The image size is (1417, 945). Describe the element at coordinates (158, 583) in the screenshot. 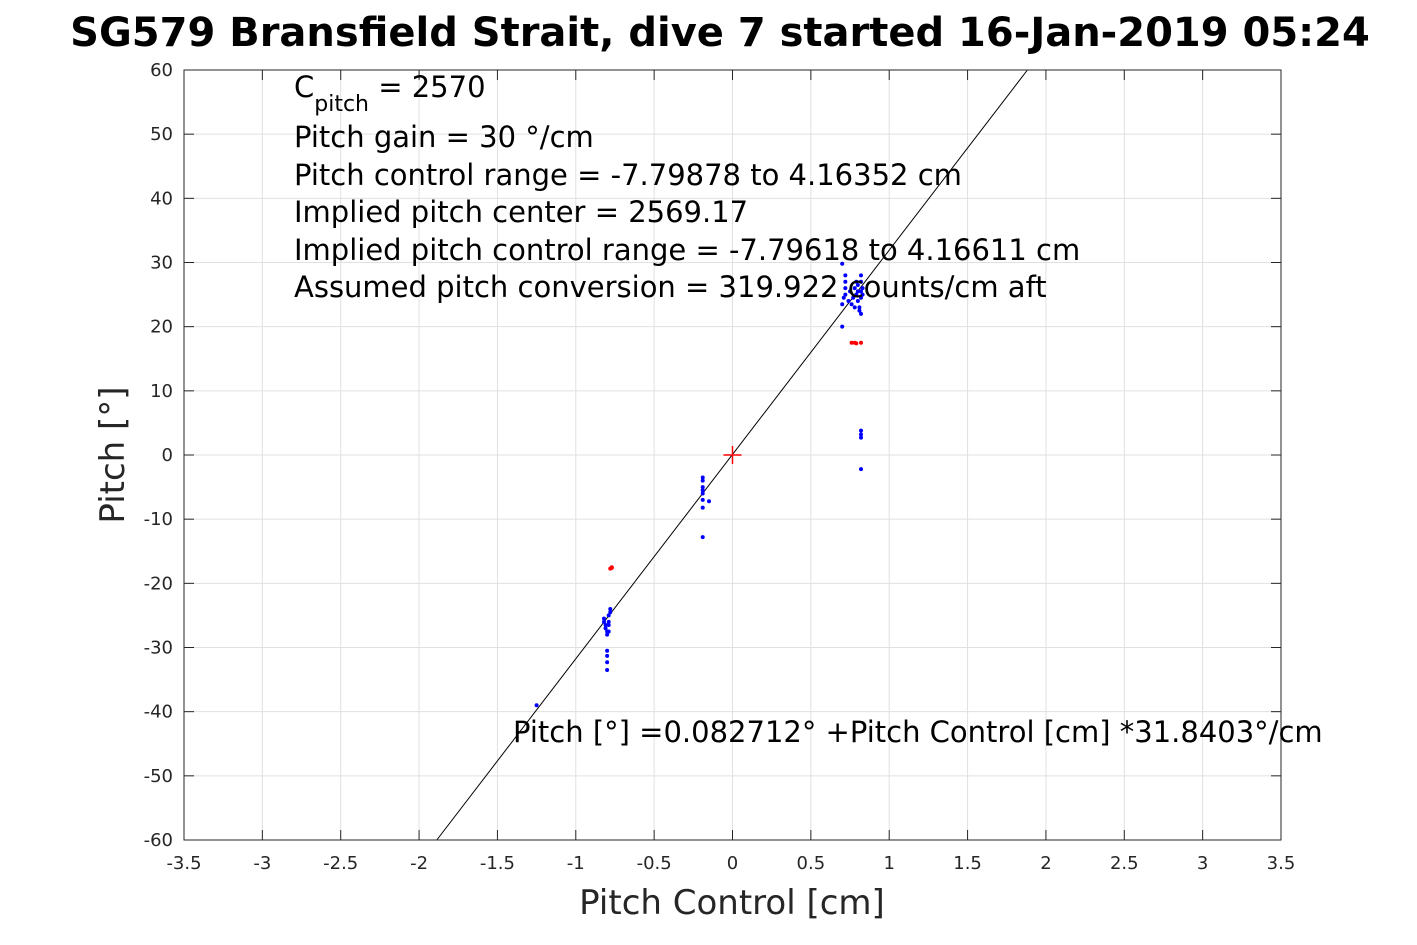

I see `y-tick-label: -20` at that location.